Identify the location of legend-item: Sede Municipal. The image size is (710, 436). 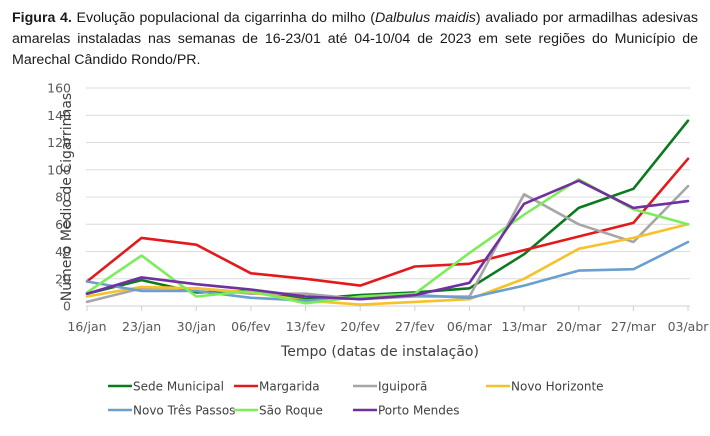
(166, 387).